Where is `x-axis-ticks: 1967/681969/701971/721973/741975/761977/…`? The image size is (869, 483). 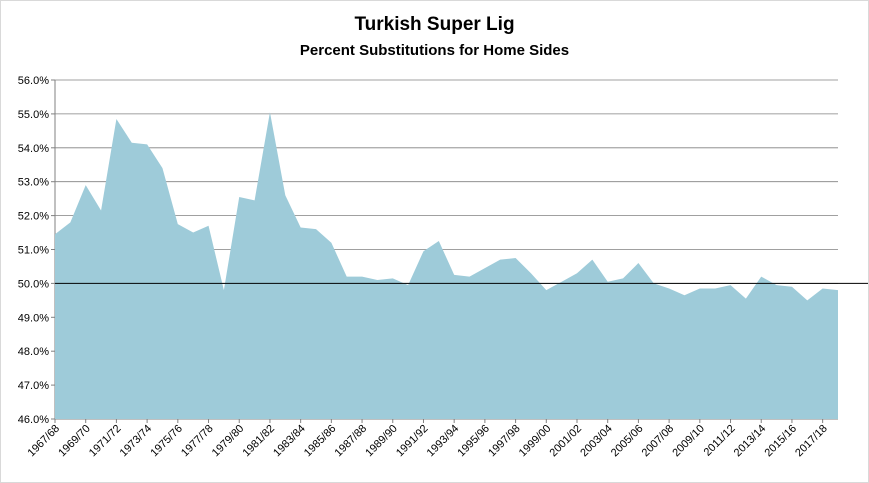
x-axis-ticks: 1967/681969/701971/721973/741975/761977/… is located at coordinates (428, 439).